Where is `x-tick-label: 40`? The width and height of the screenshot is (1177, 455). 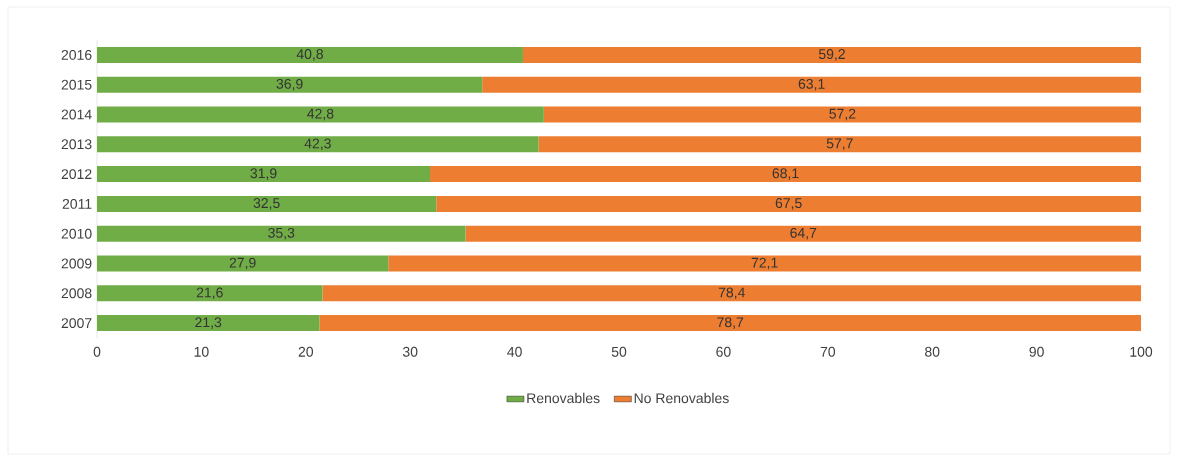
x-tick-label: 40 is located at coordinates (514, 351).